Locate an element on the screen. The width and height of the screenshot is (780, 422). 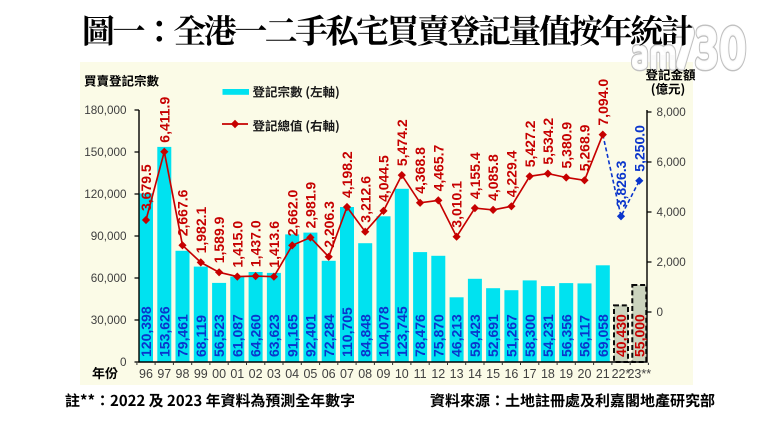
svg-text: 09 is located at coordinates (384, 374).